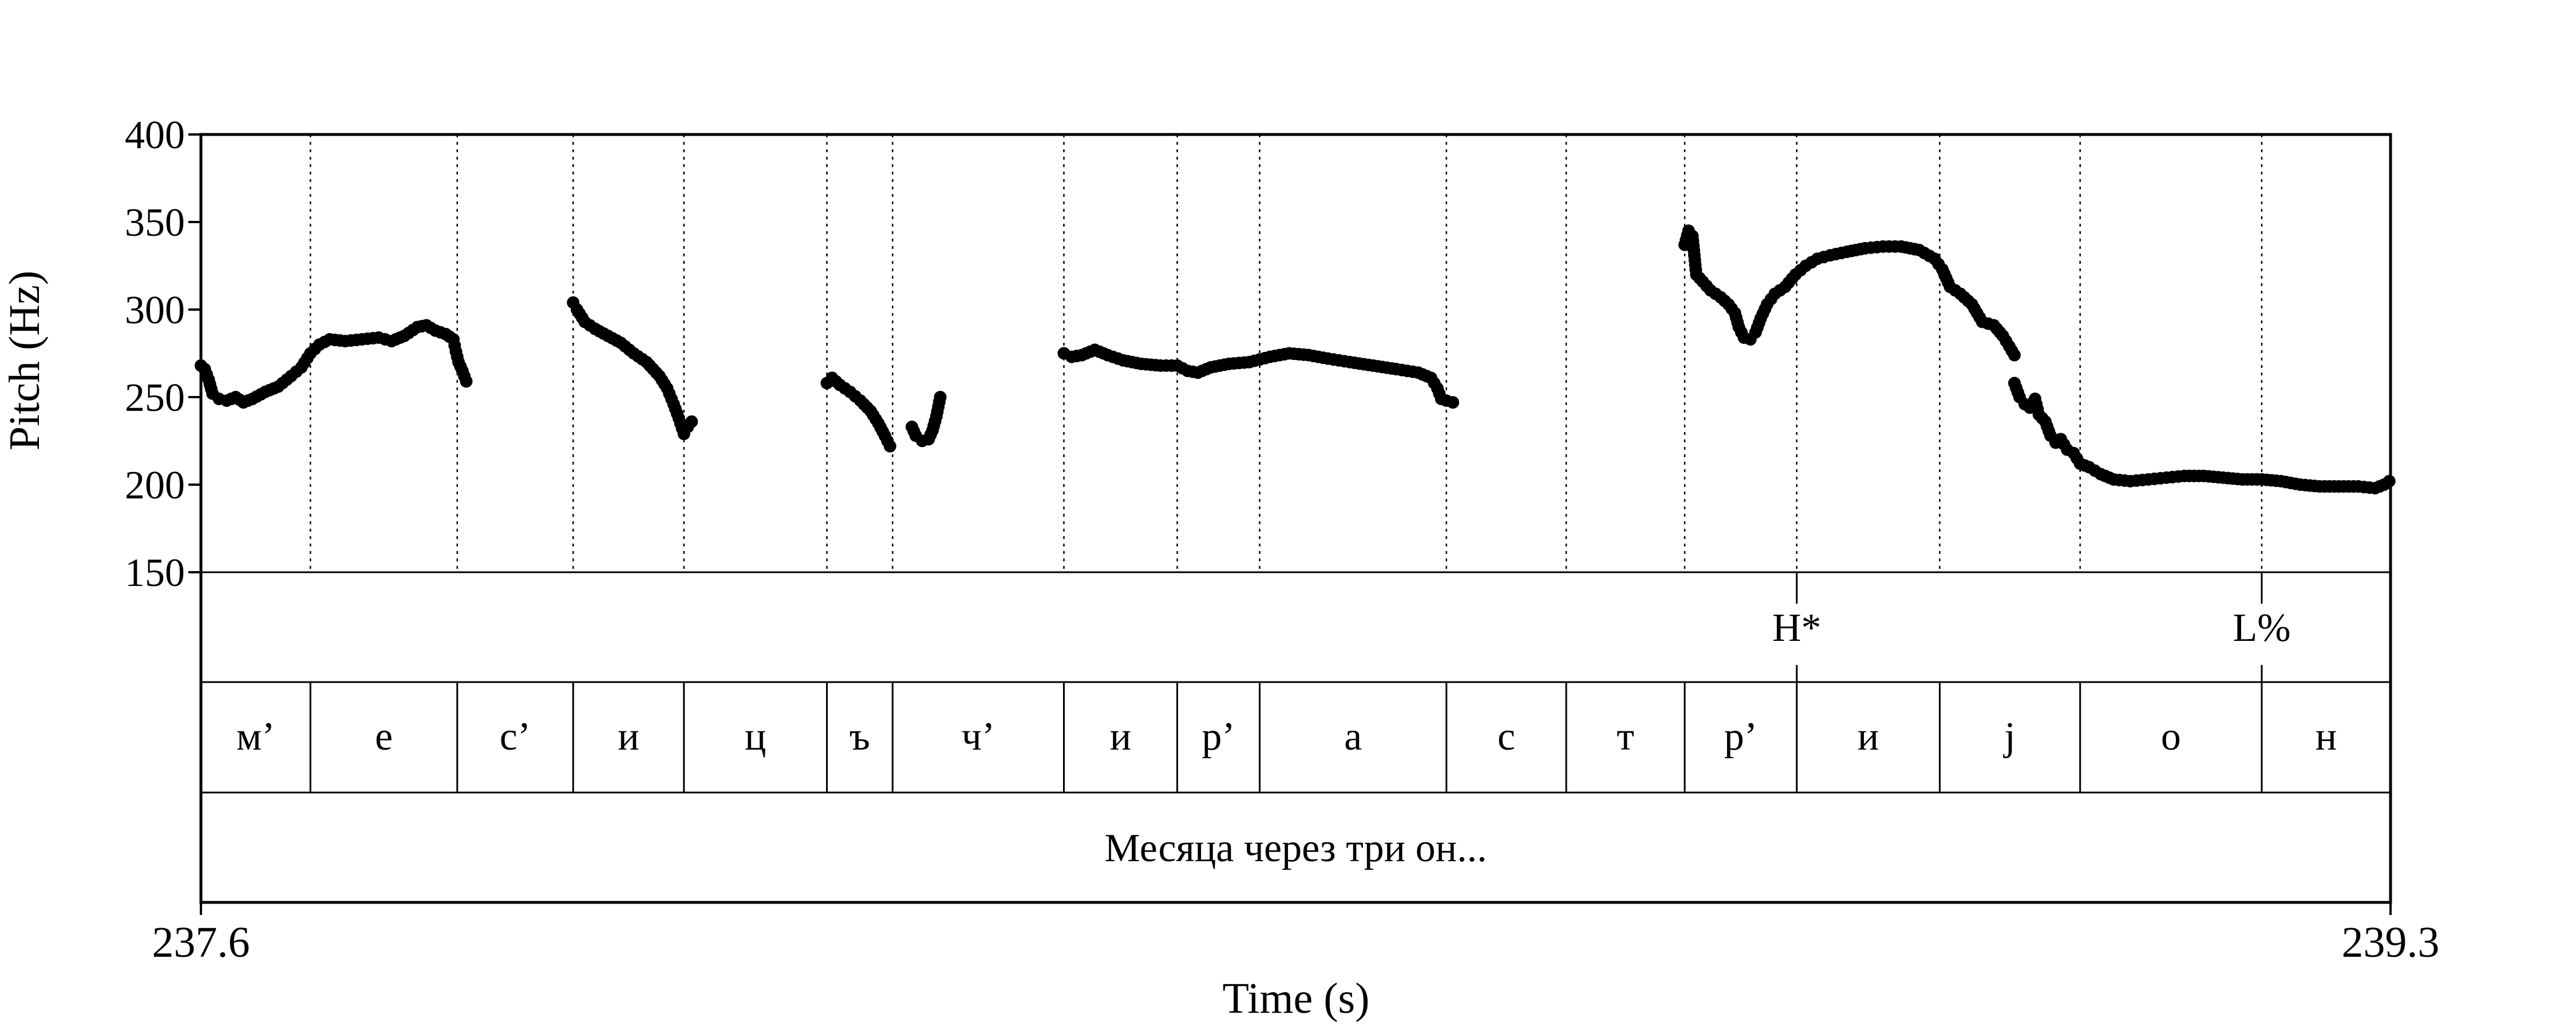  What do you see at coordinates (384, 737) in the screenshot?
I see `segment-label: е` at bounding box center [384, 737].